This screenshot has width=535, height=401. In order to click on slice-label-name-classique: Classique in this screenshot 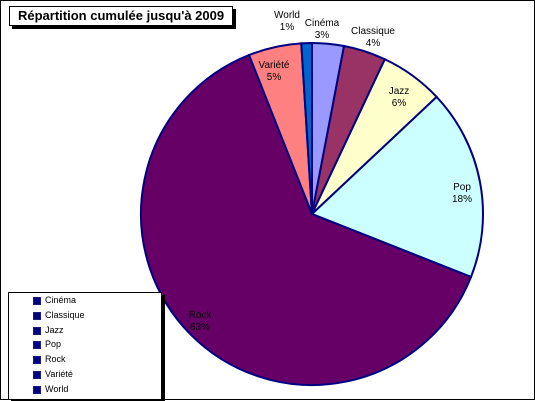, I will do `click(373, 31)`.